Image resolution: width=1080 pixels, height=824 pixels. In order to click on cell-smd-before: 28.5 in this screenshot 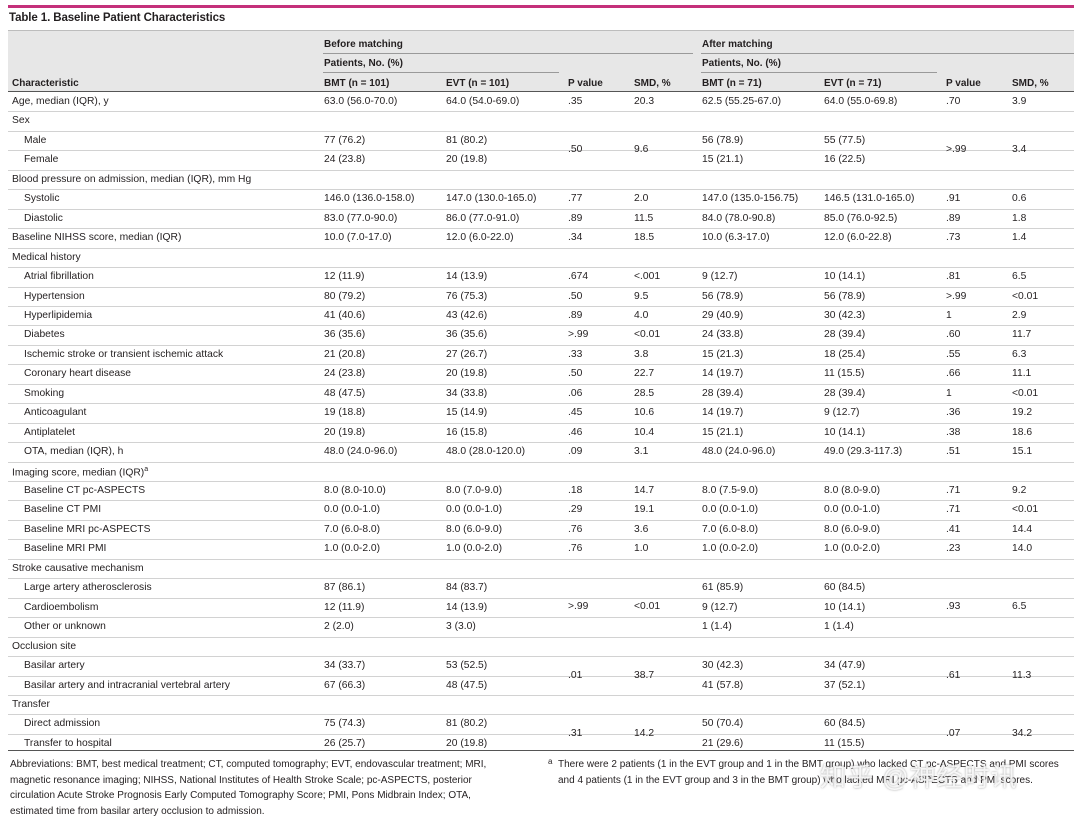, I will do `click(644, 393)`.